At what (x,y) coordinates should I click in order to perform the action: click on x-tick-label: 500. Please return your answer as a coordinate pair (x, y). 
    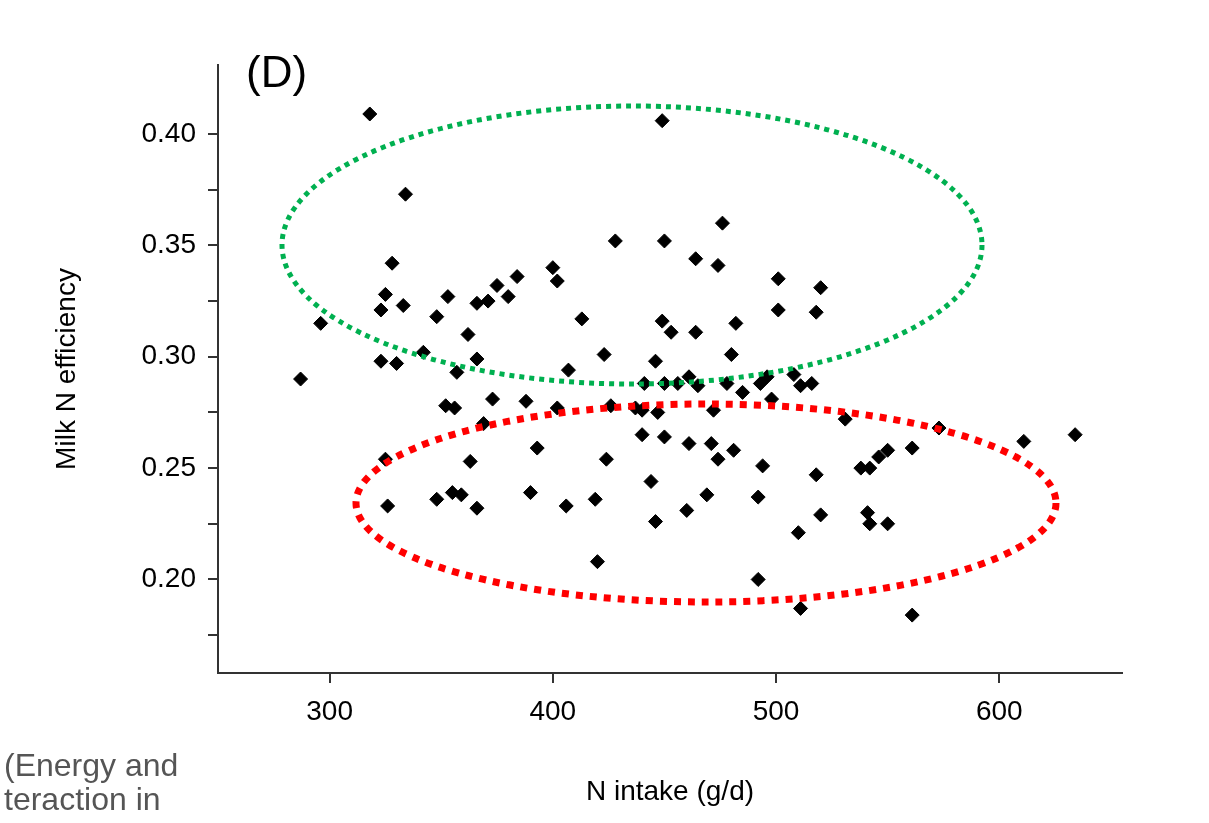
    Looking at the image, I should click on (776, 710).